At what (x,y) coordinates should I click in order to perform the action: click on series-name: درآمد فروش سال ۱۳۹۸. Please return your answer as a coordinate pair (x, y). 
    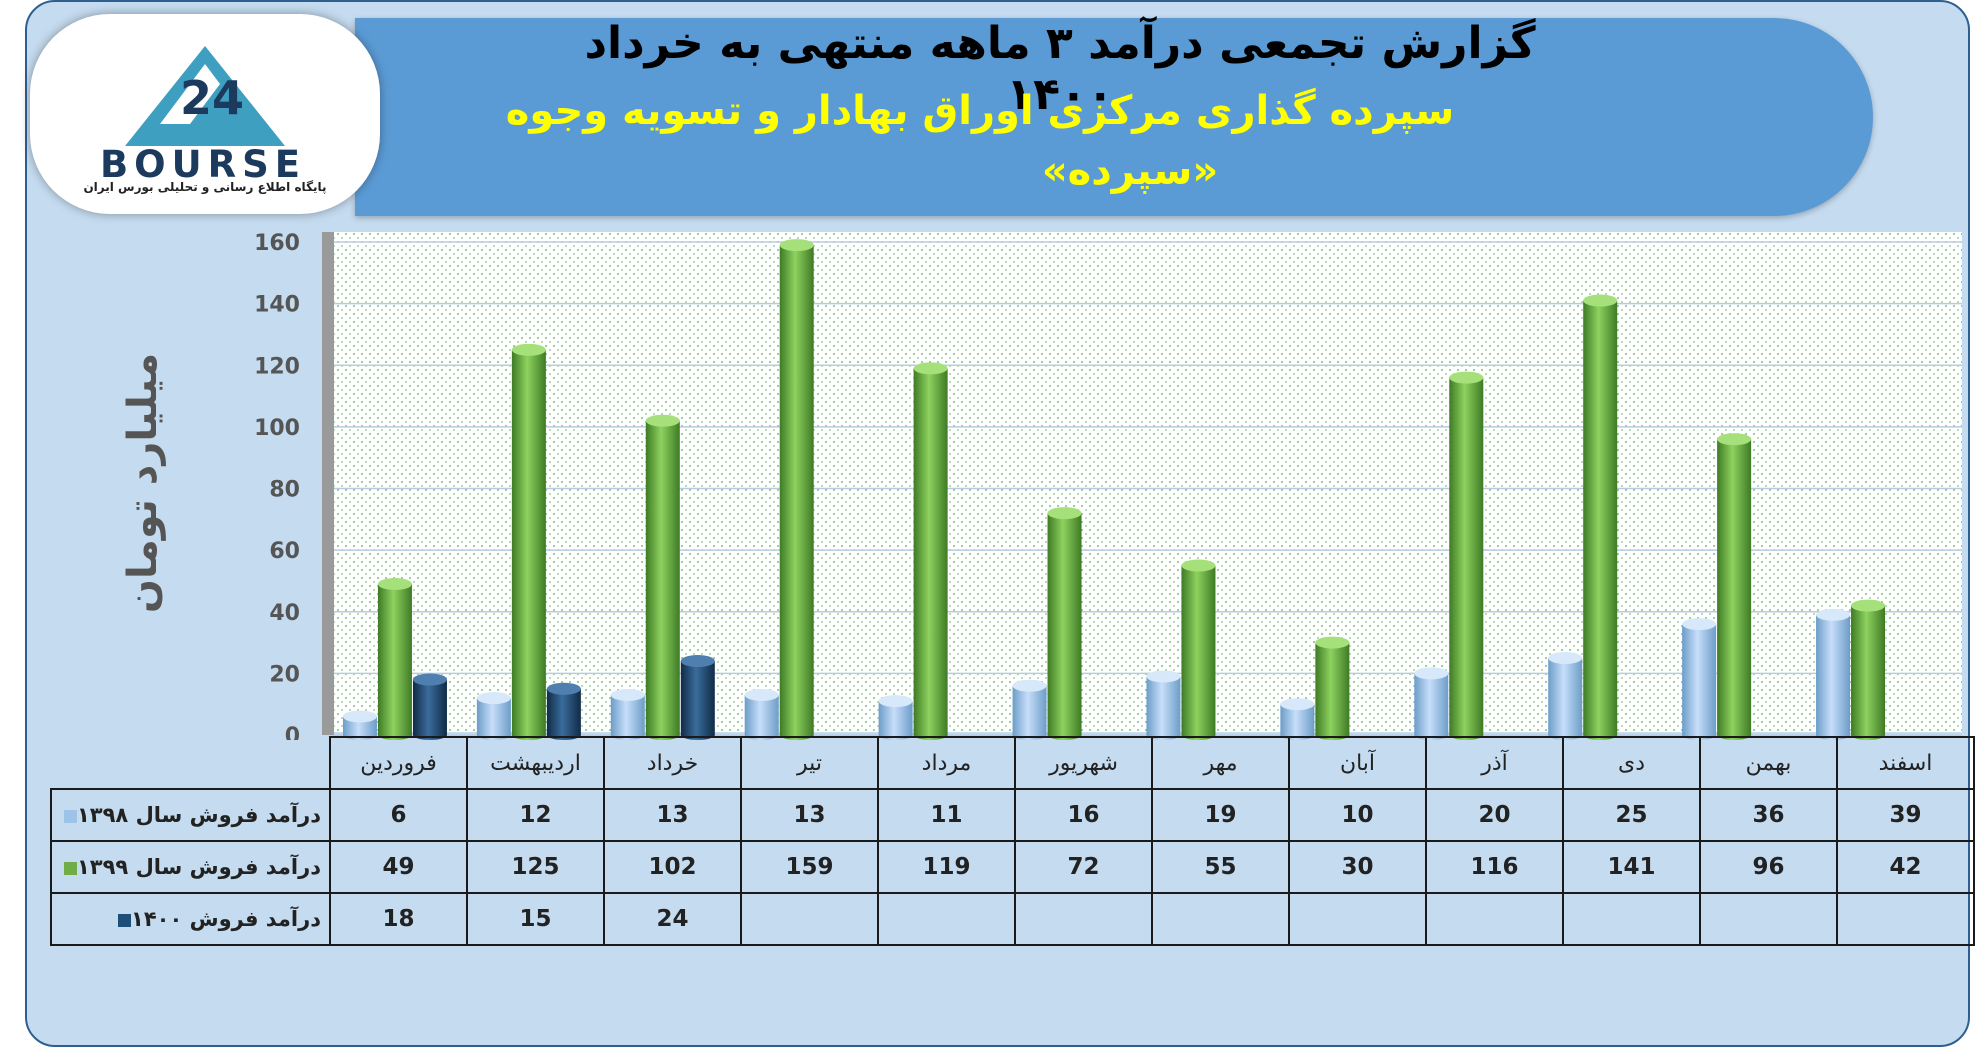
    Looking at the image, I should click on (198, 815).